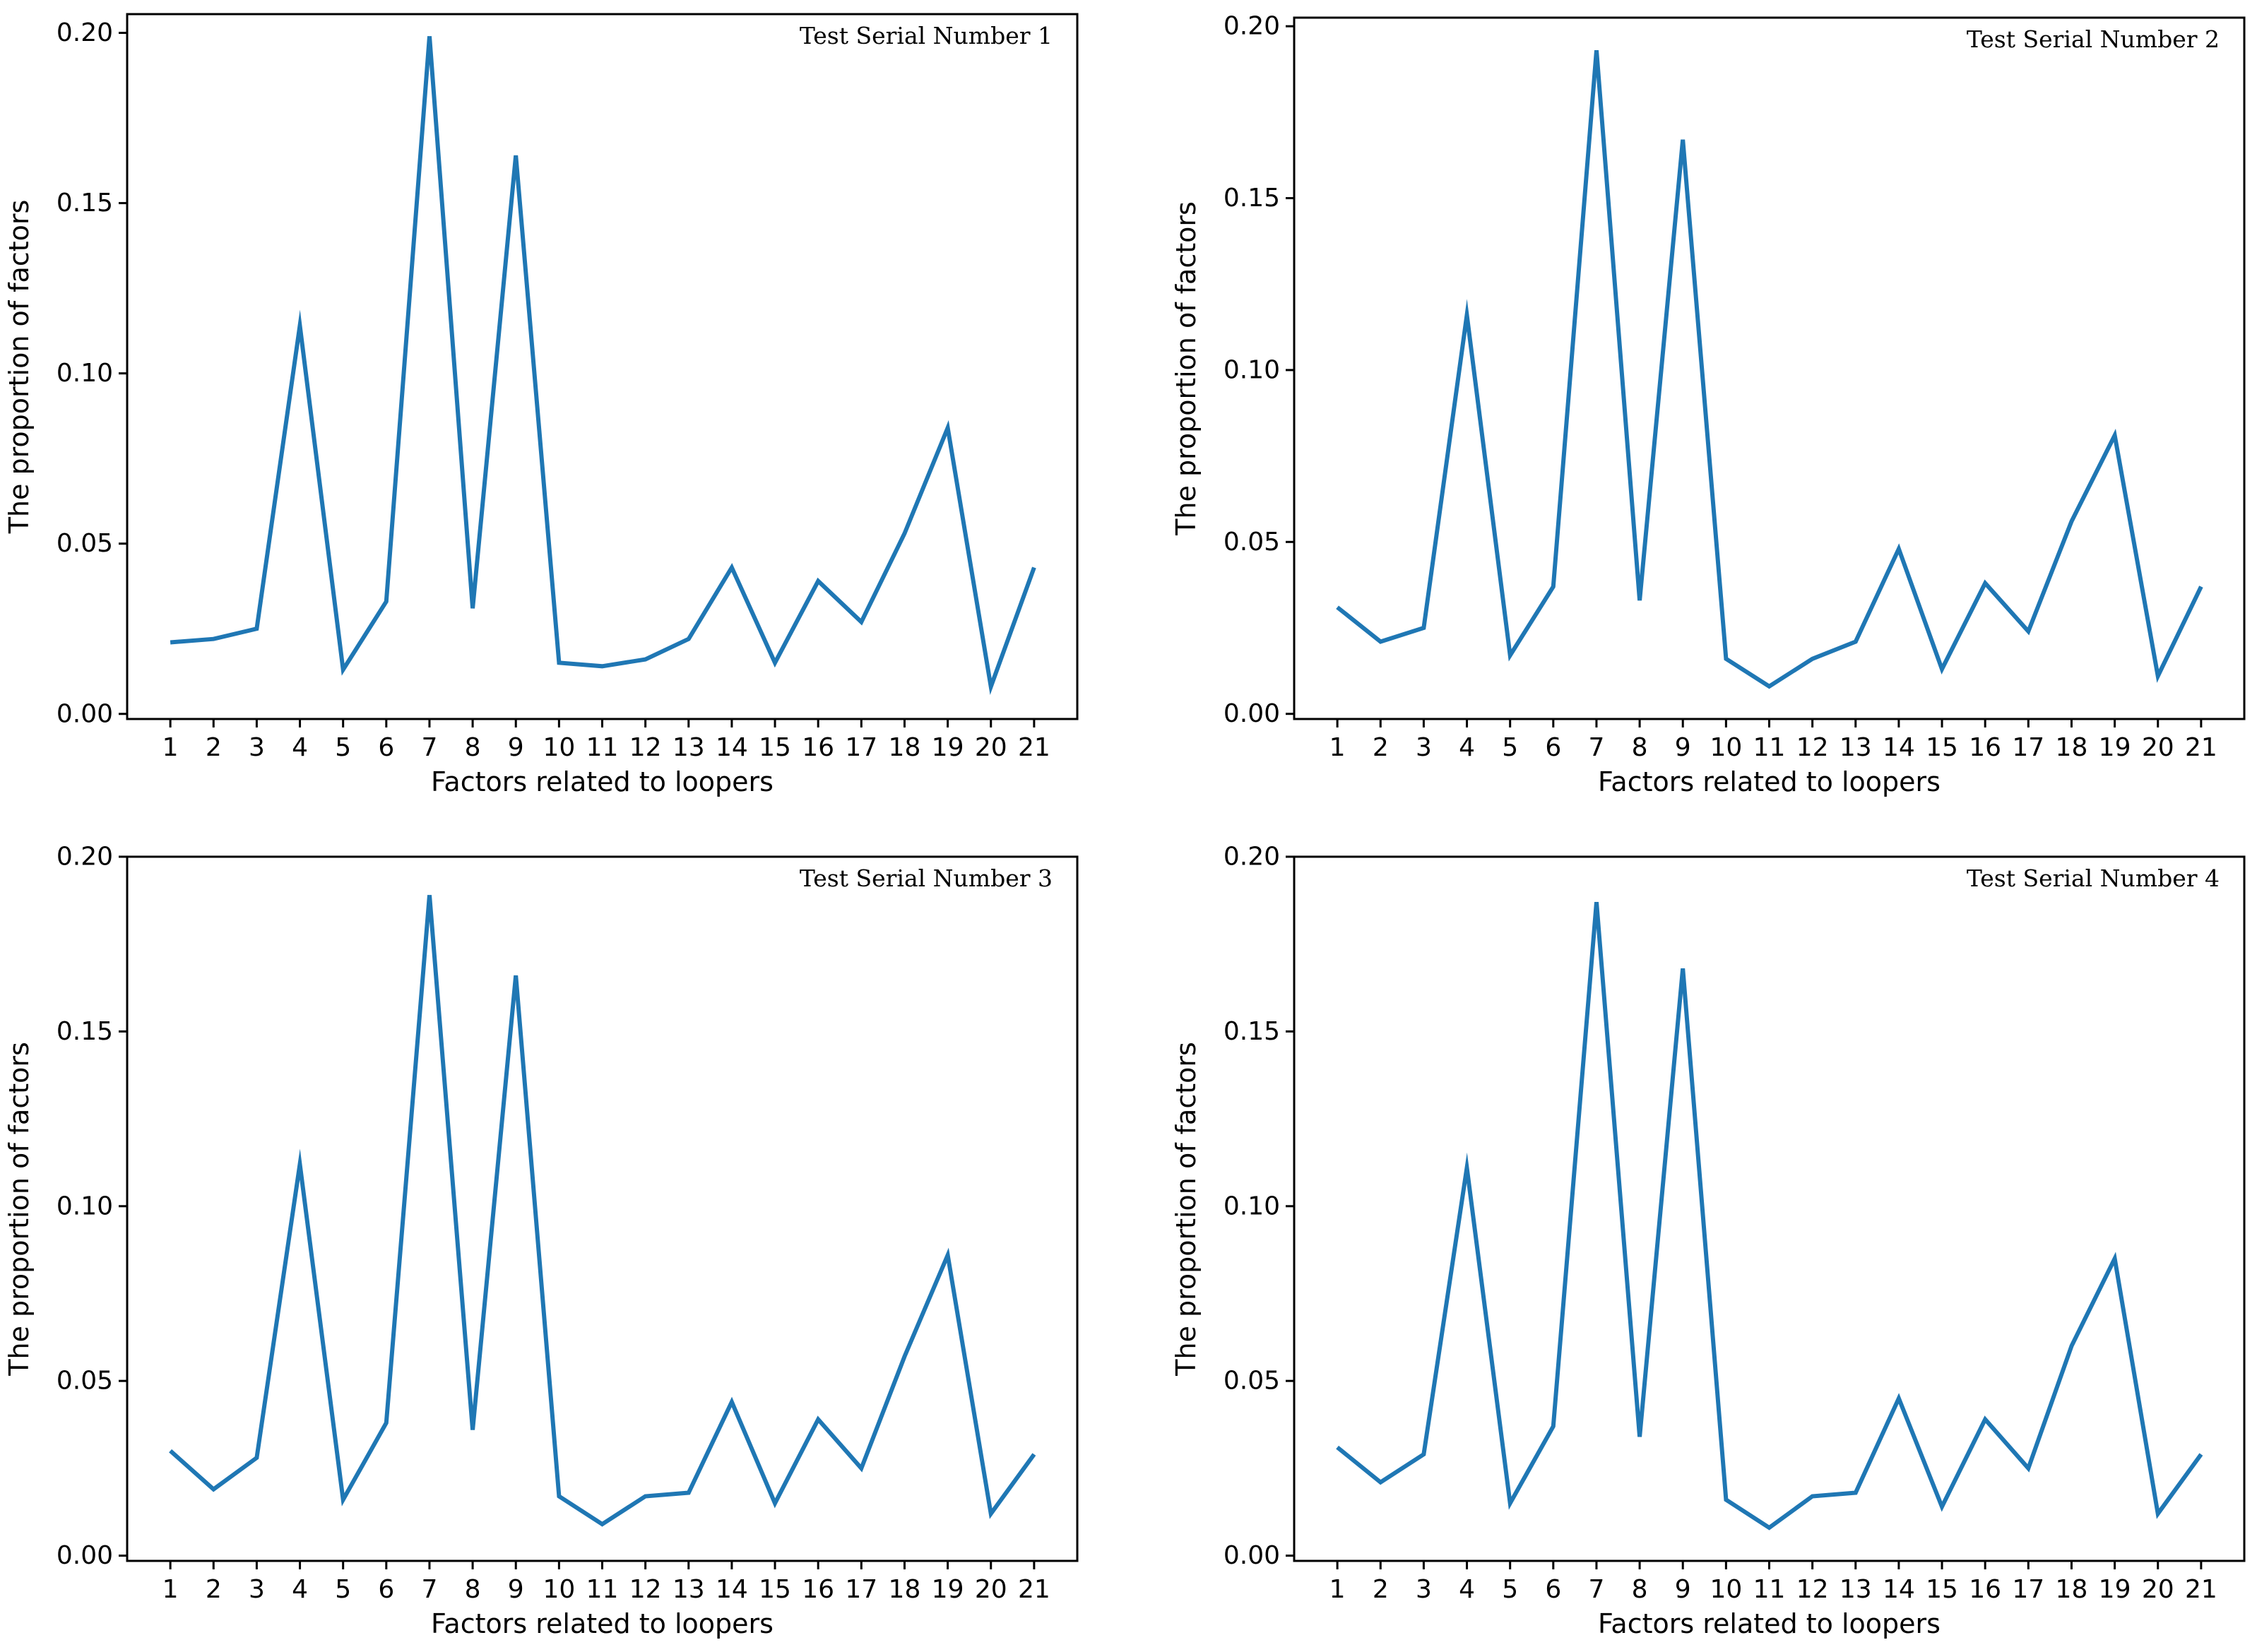 This screenshot has width=2257, height=1652. I want to click on x-tick-label-2-4: 5, so click(1510, 747).